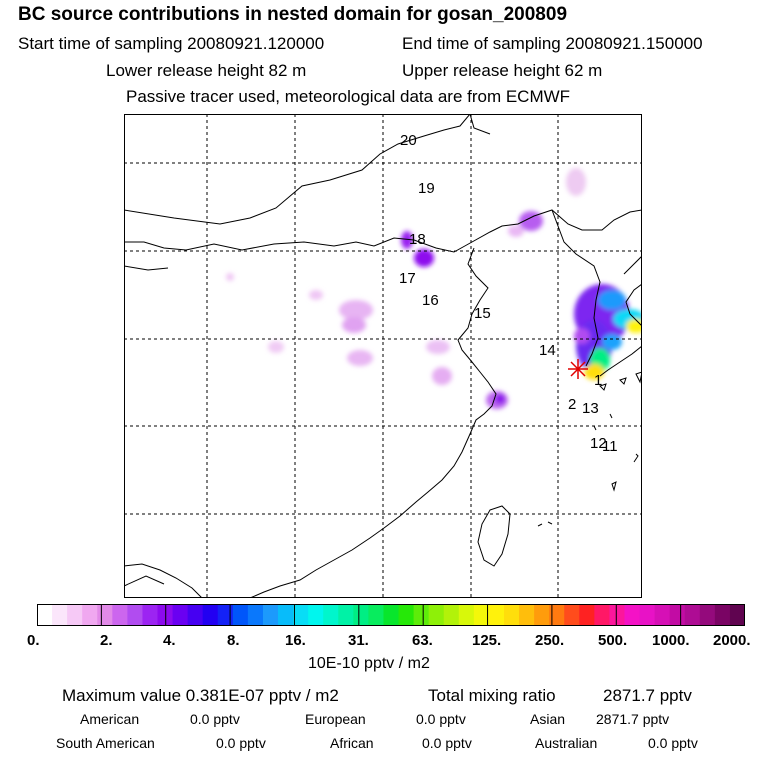  I want to click on star-icon, so click(578, 369).